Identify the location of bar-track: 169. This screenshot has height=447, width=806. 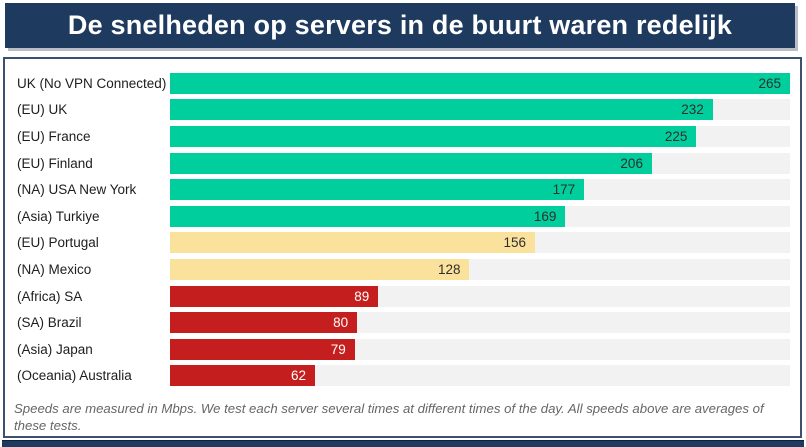
(480, 216).